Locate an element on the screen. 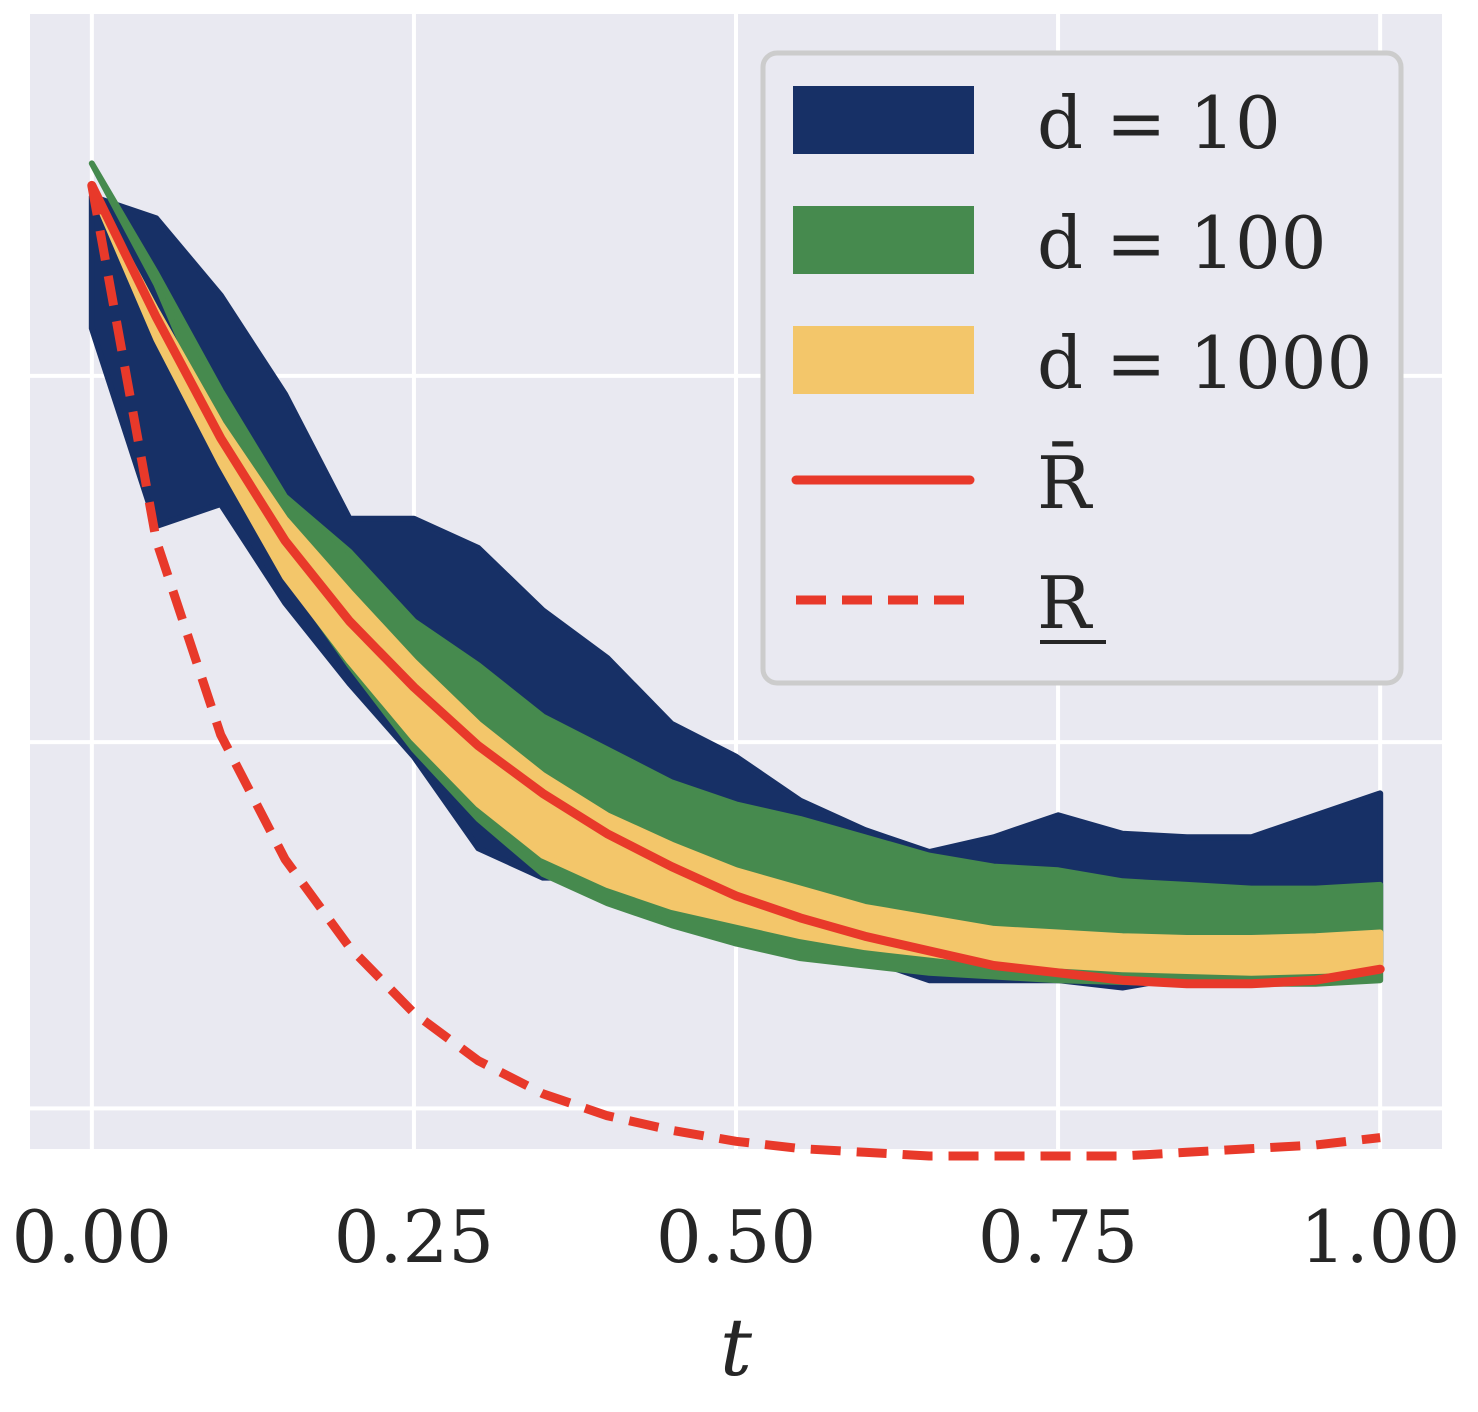  x-tick-labels: 0.00 0.25 0.50 0.75 1.00 is located at coordinates (736, 1237).